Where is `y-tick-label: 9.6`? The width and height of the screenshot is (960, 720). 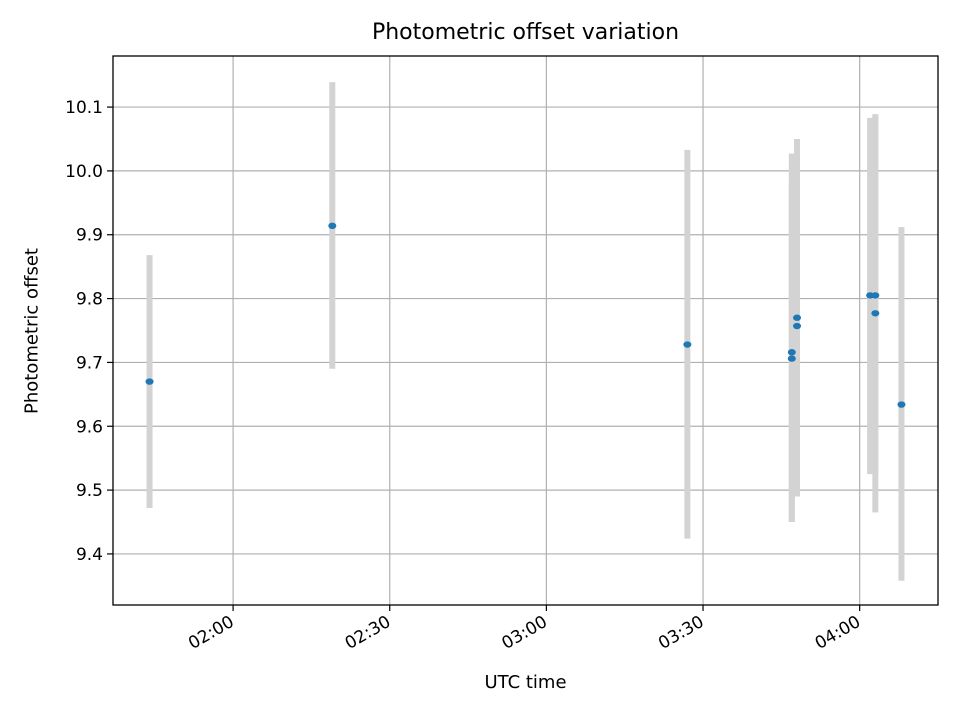 y-tick-label: 9.6 is located at coordinates (89, 427).